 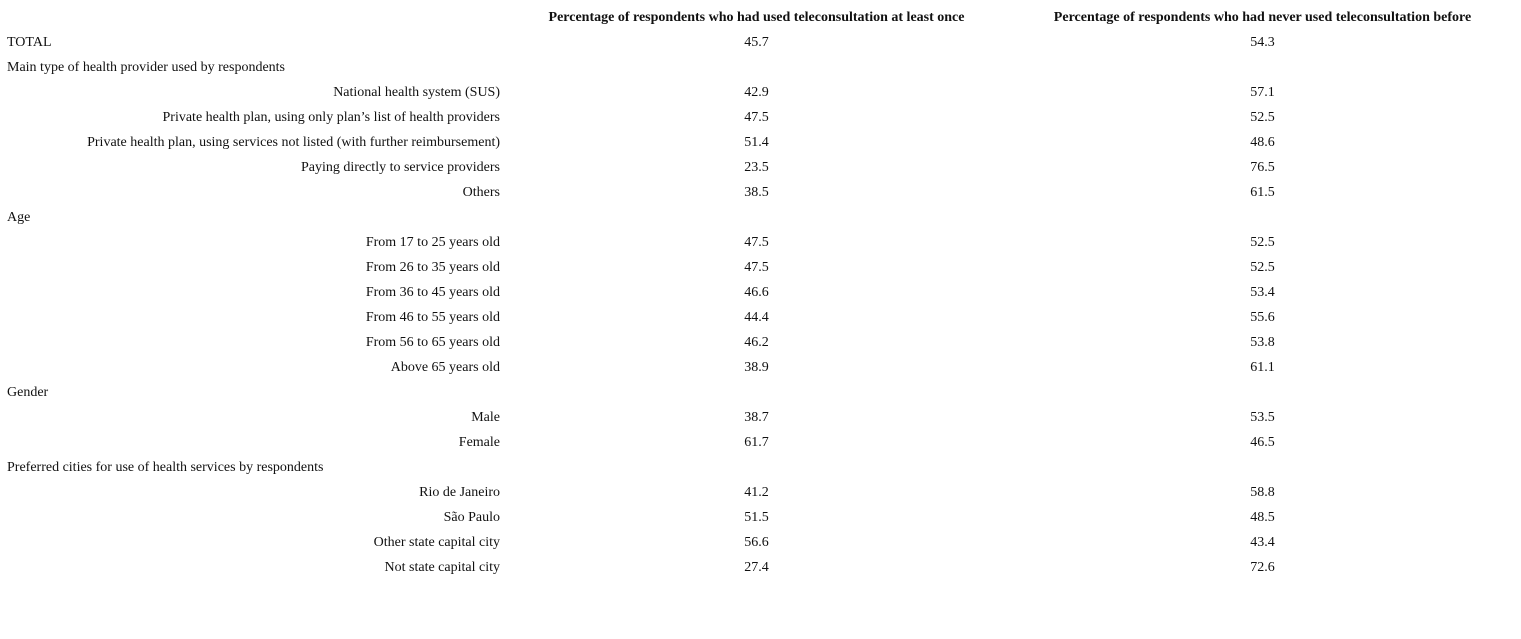 What do you see at coordinates (432, 242) in the screenshot?
I see `row-label: From 17 to 25 years old` at bounding box center [432, 242].